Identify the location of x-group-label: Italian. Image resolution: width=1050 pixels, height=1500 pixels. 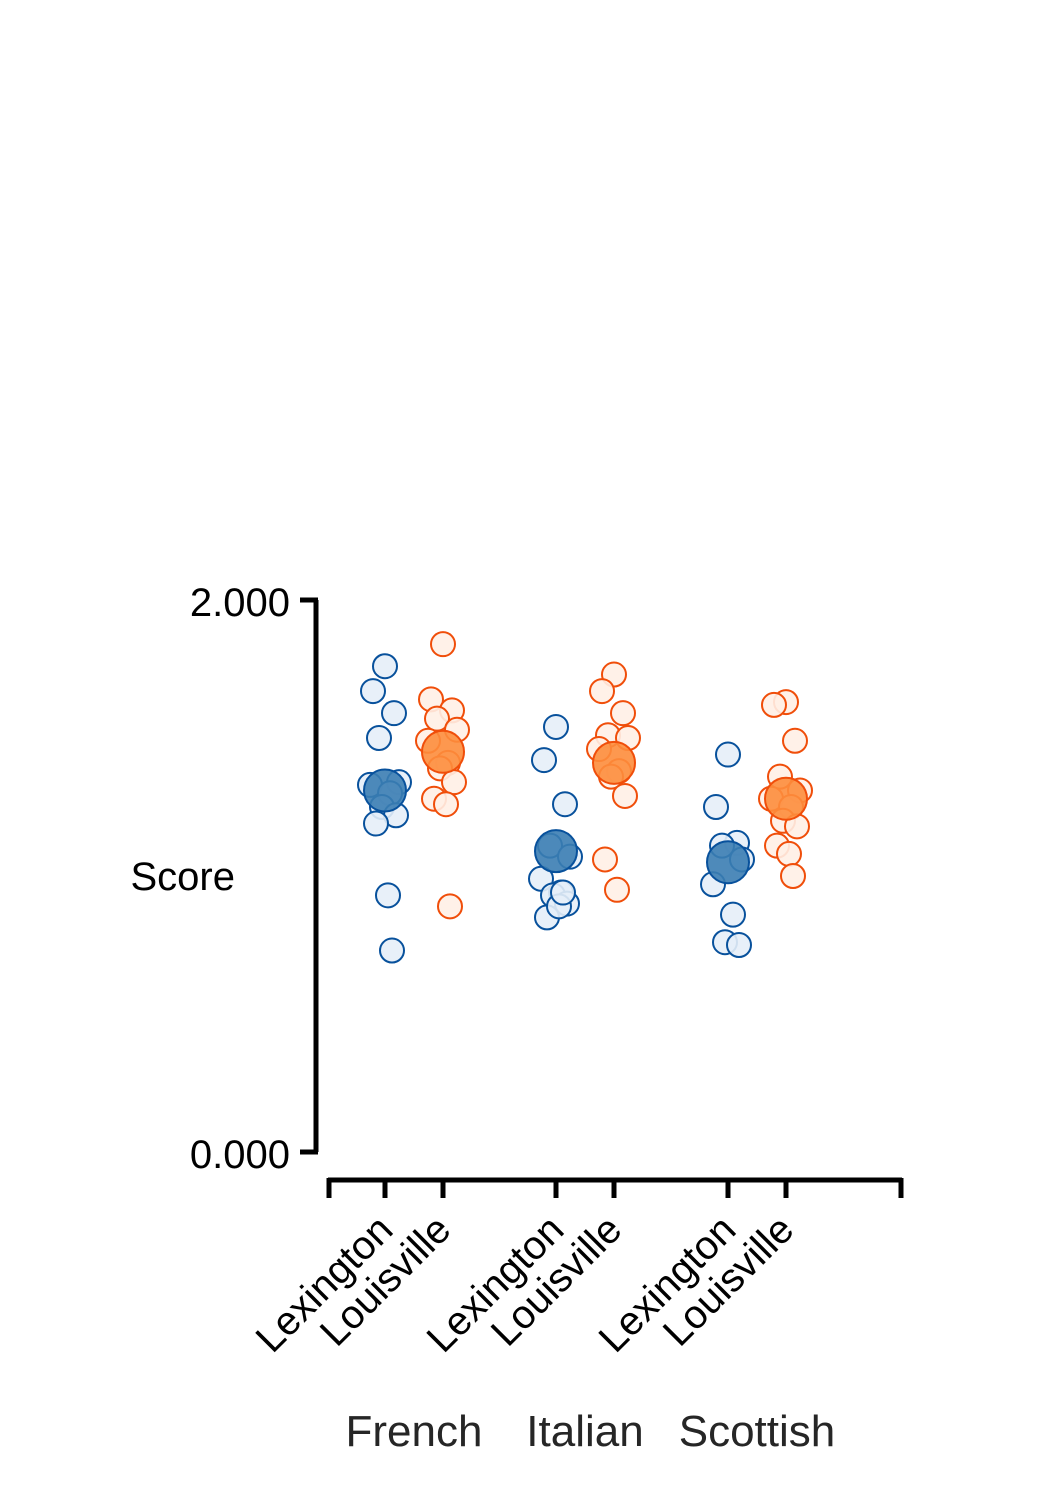
(584, 1431).